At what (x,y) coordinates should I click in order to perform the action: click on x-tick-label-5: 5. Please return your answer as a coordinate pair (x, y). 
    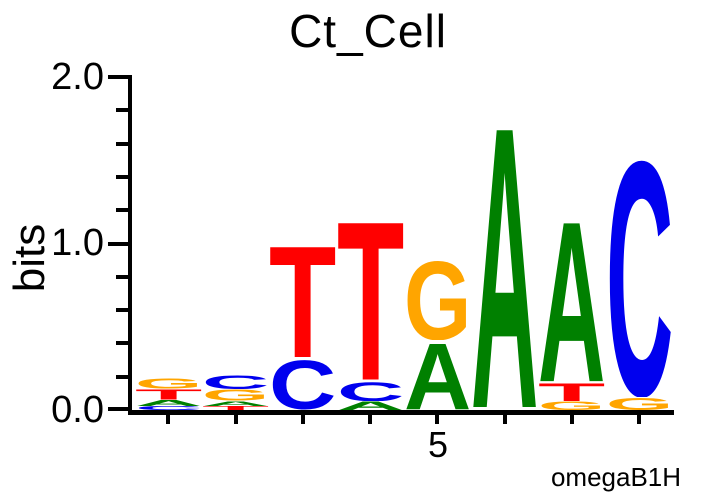
    Looking at the image, I should click on (438, 444).